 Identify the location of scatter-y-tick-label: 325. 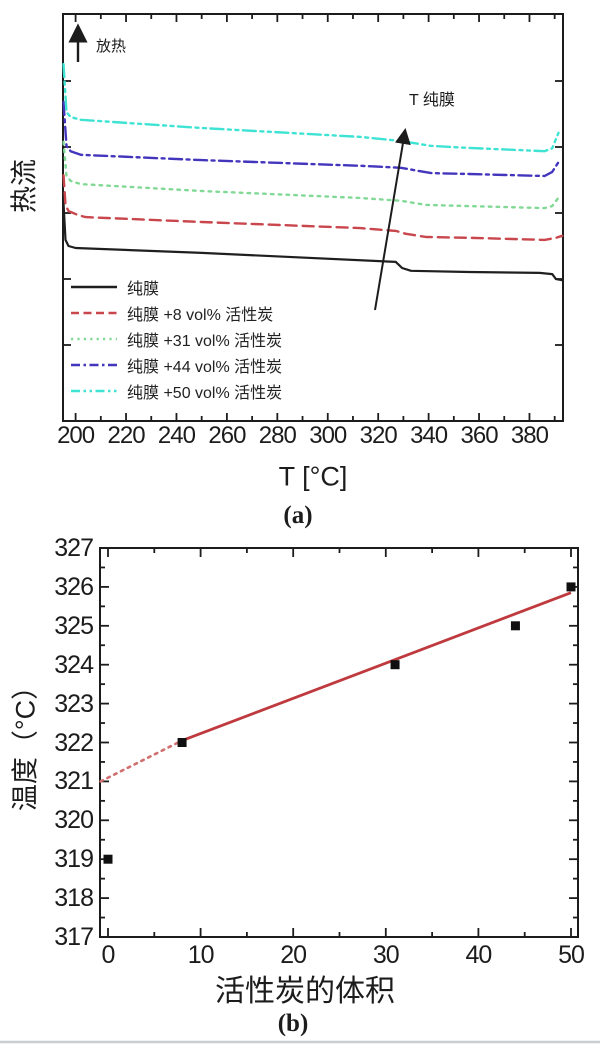
(74, 625).